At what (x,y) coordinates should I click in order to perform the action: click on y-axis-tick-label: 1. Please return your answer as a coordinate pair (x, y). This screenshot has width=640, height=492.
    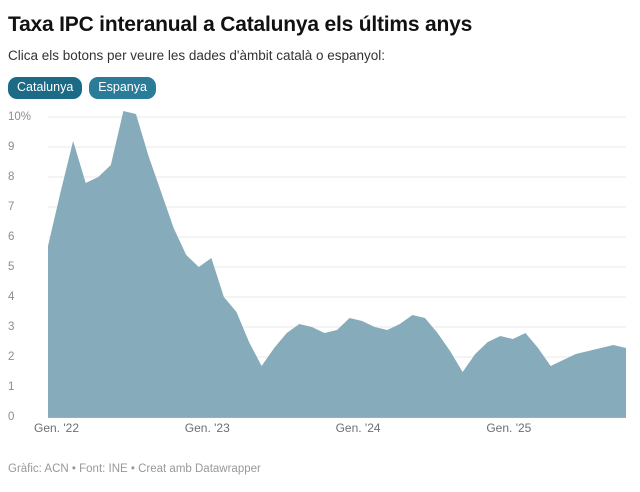
    Looking at the image, I should click on (11, 387).